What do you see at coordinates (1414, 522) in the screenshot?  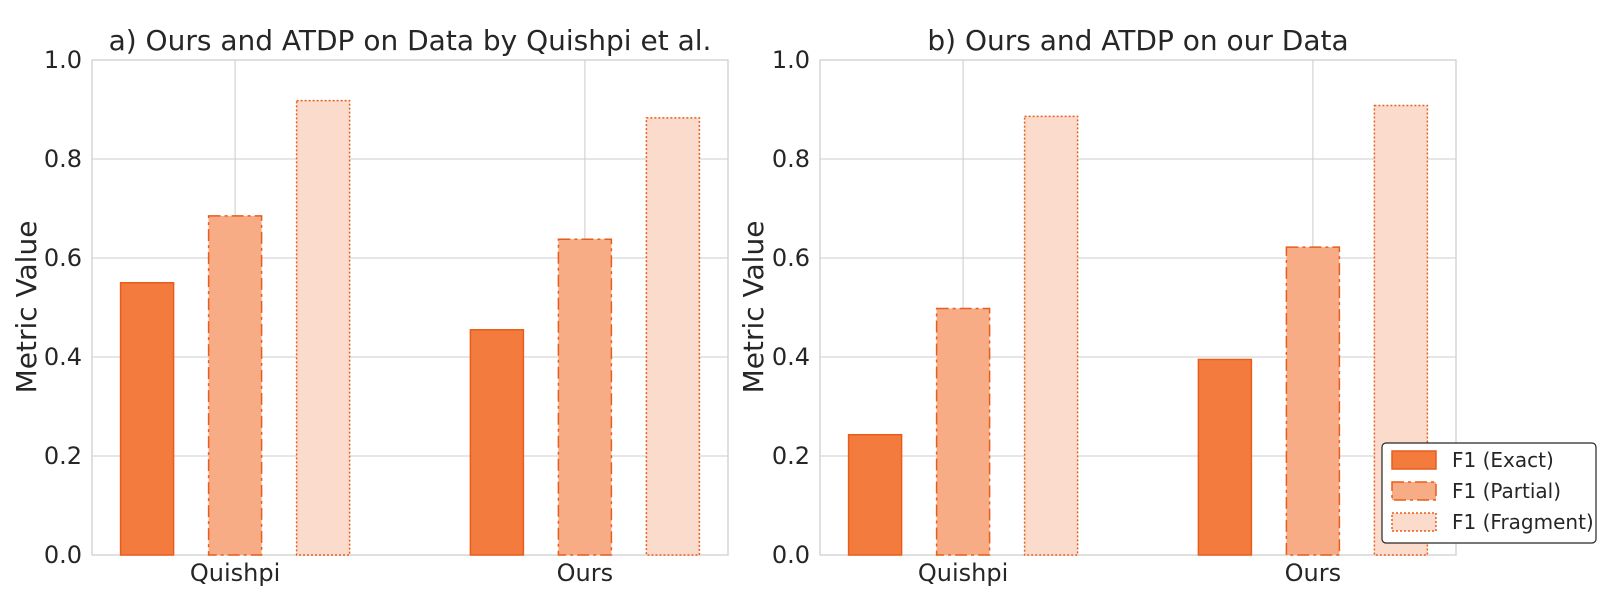 I see `legend-swatch-fragment` at bounding box center [1414, 522].